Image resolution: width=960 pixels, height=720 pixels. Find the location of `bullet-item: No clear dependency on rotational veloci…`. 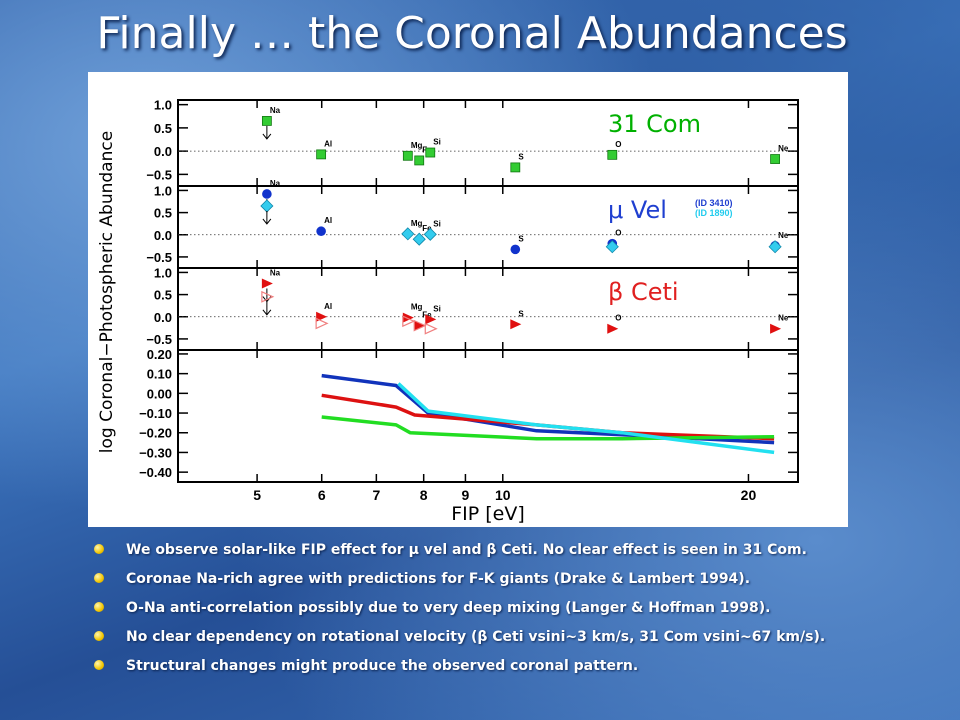

bullet-item: No clear dependency on rotational veloci… is located at coordinates (517, 641).